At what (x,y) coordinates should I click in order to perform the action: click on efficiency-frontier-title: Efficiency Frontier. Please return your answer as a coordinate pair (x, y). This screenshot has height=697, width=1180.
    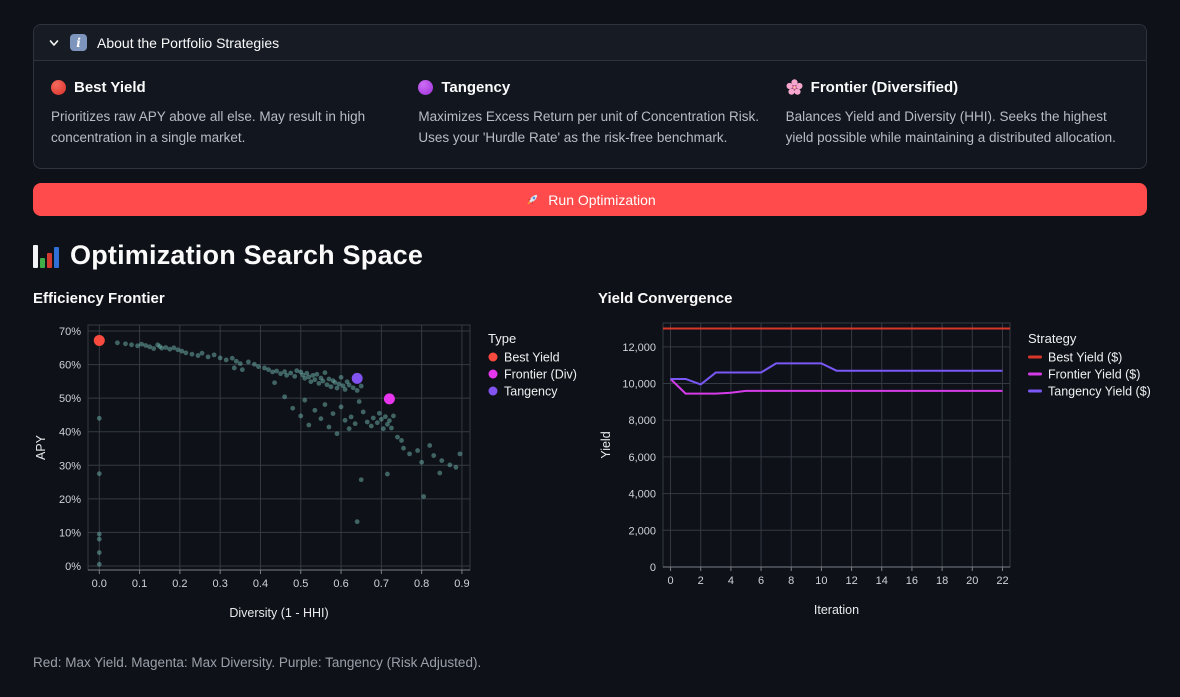
    Looking at the image, I should click on (99, 298).